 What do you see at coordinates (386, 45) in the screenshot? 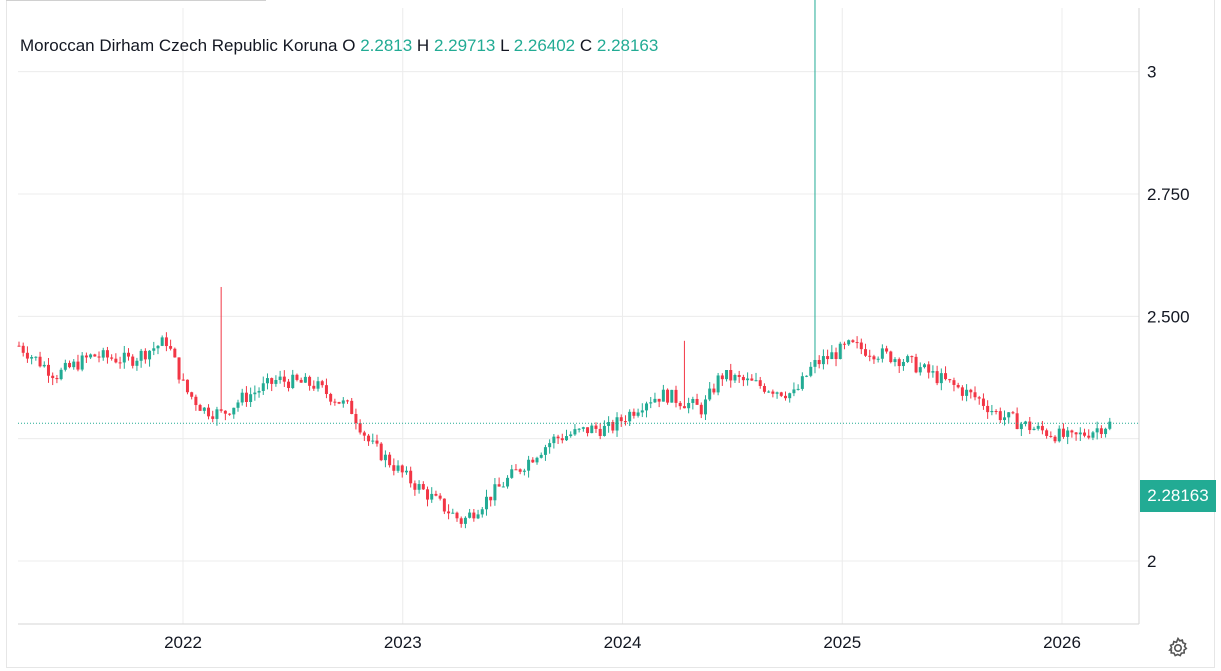
I see `open-value: 2.2813` at bounding box center [386, 45].